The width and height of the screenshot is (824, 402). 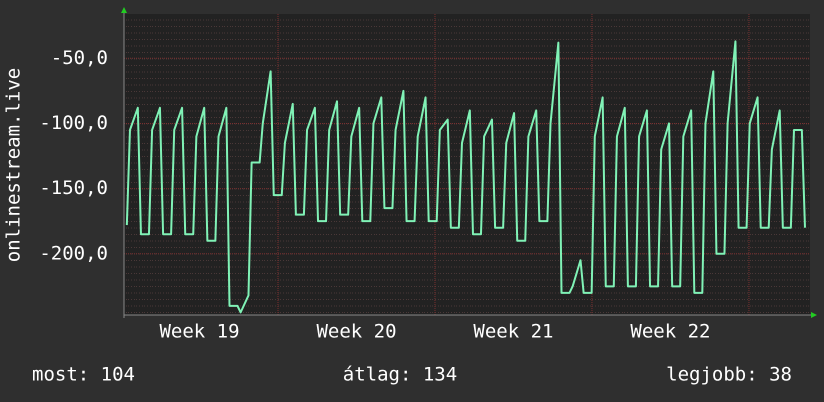 I want to click on y-tick-label: -150,0, so click(x=73, y=188).